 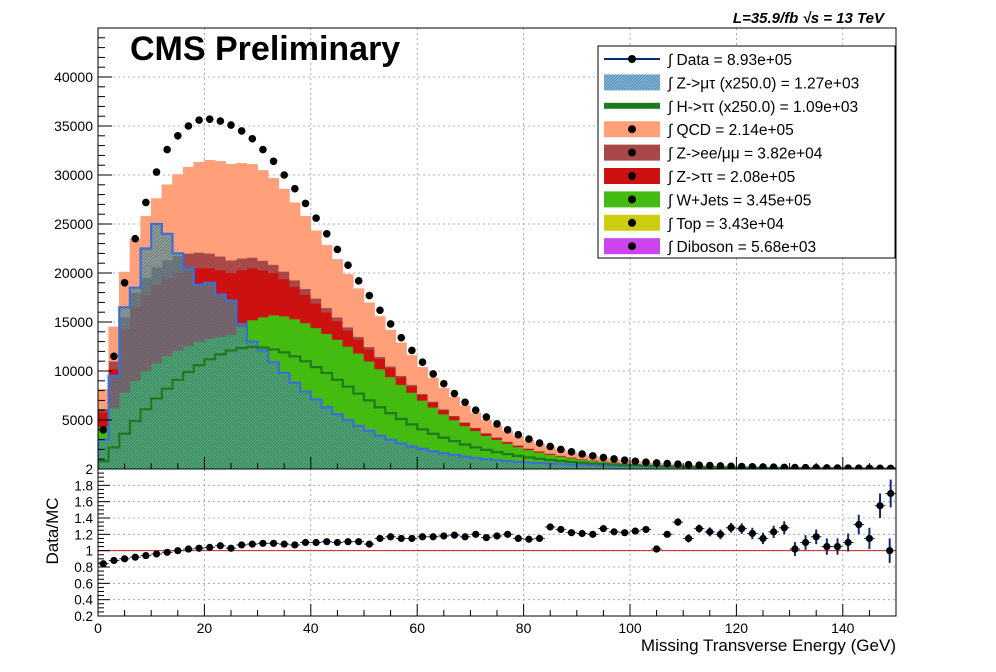 I want to click on legend-entry-w-jets: ∫ W+Jets = 3.45e+05, so click(x=707, y=200).